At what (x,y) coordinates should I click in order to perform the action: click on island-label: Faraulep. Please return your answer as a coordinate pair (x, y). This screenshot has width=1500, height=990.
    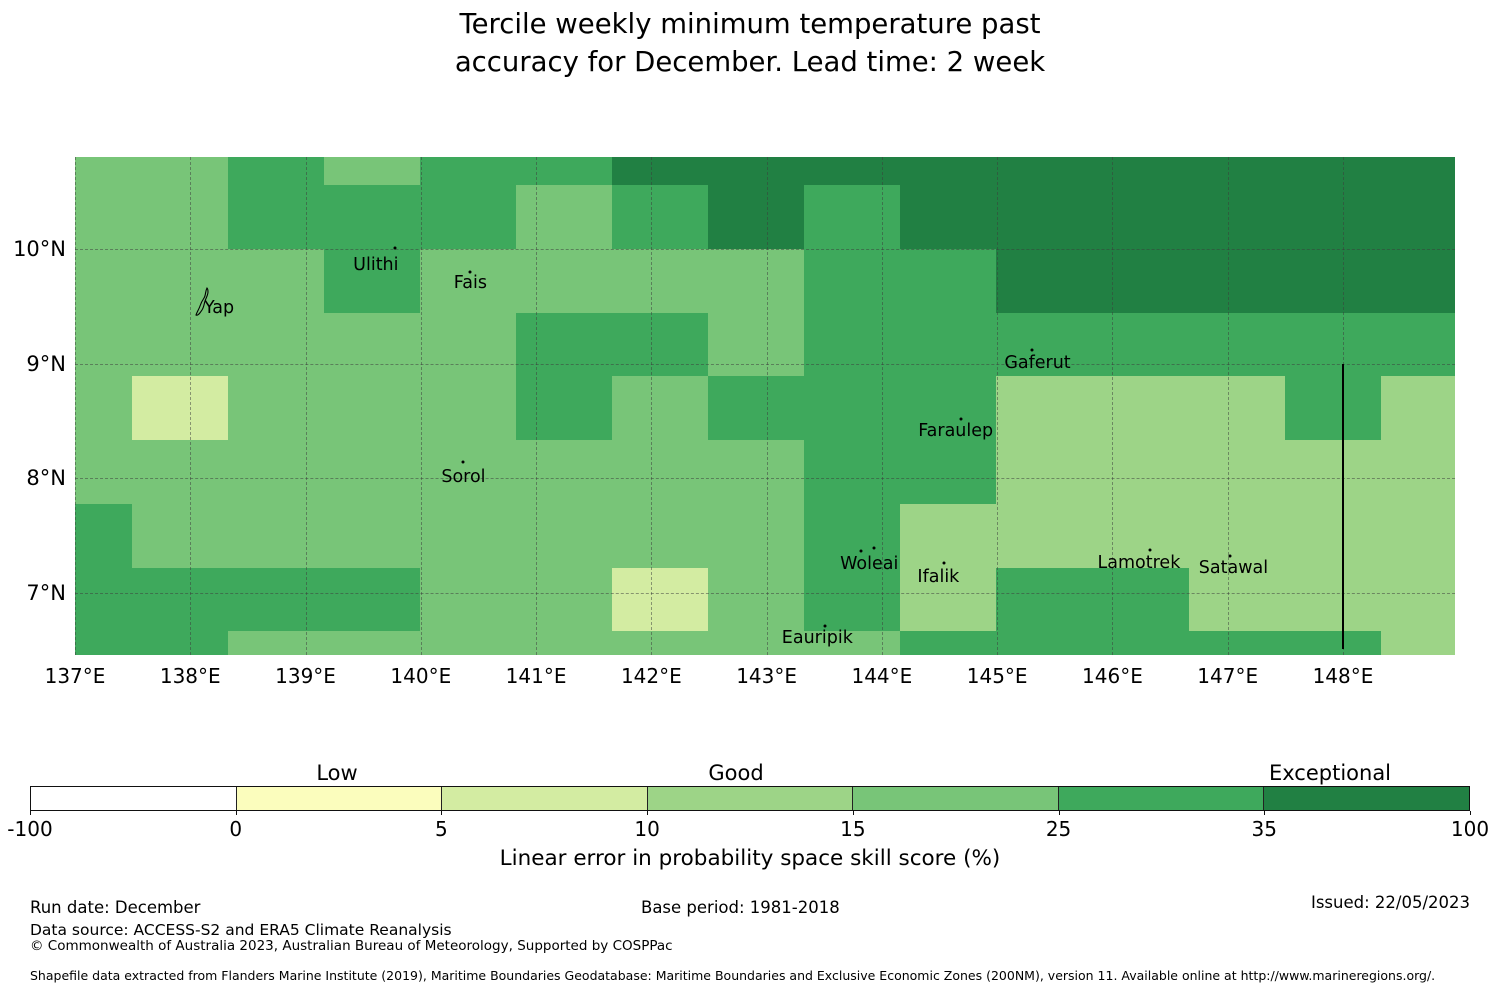
    Looking at the image, I should click on (956, 431).